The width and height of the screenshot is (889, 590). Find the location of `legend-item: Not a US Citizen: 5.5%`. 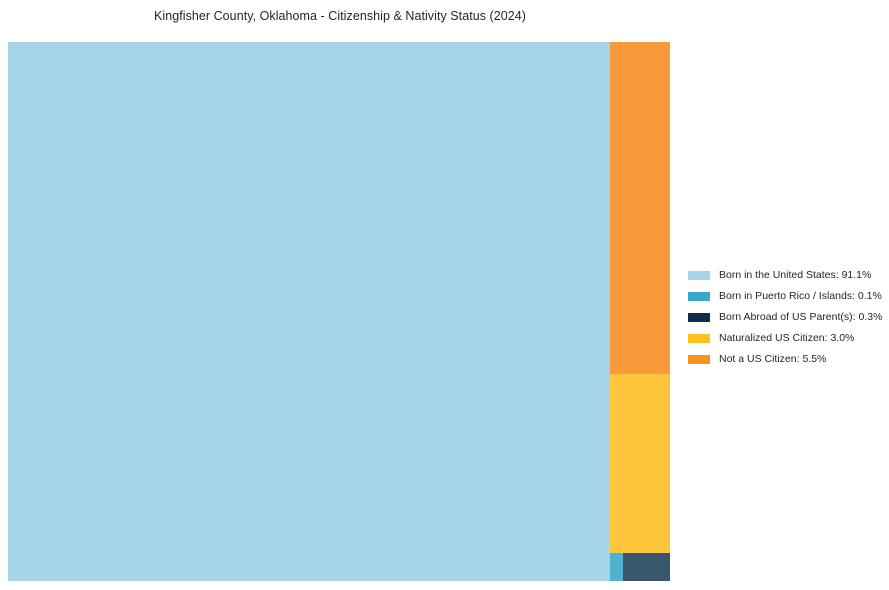

legend-item: Not a US Citizen: 5.5% is located at coordinates (785, 359).